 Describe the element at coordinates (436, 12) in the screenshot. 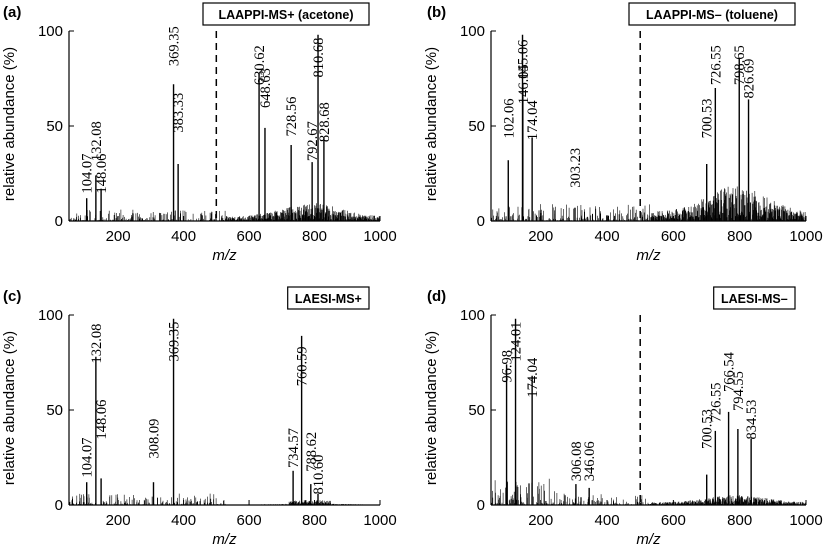

I see `panel-label: (b)` at that location.